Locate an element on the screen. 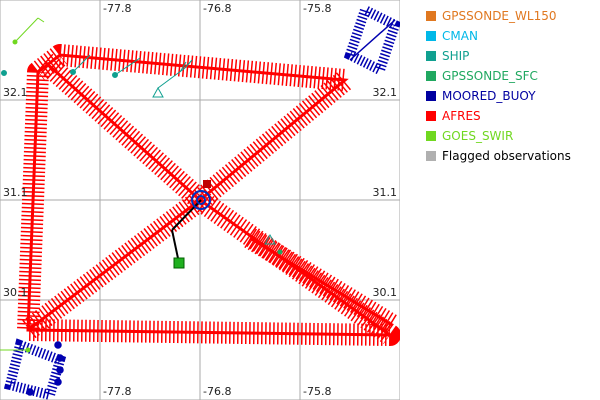 This screenshot has width=600, height=400. goes-barbs is located at coordinates (22, 185).